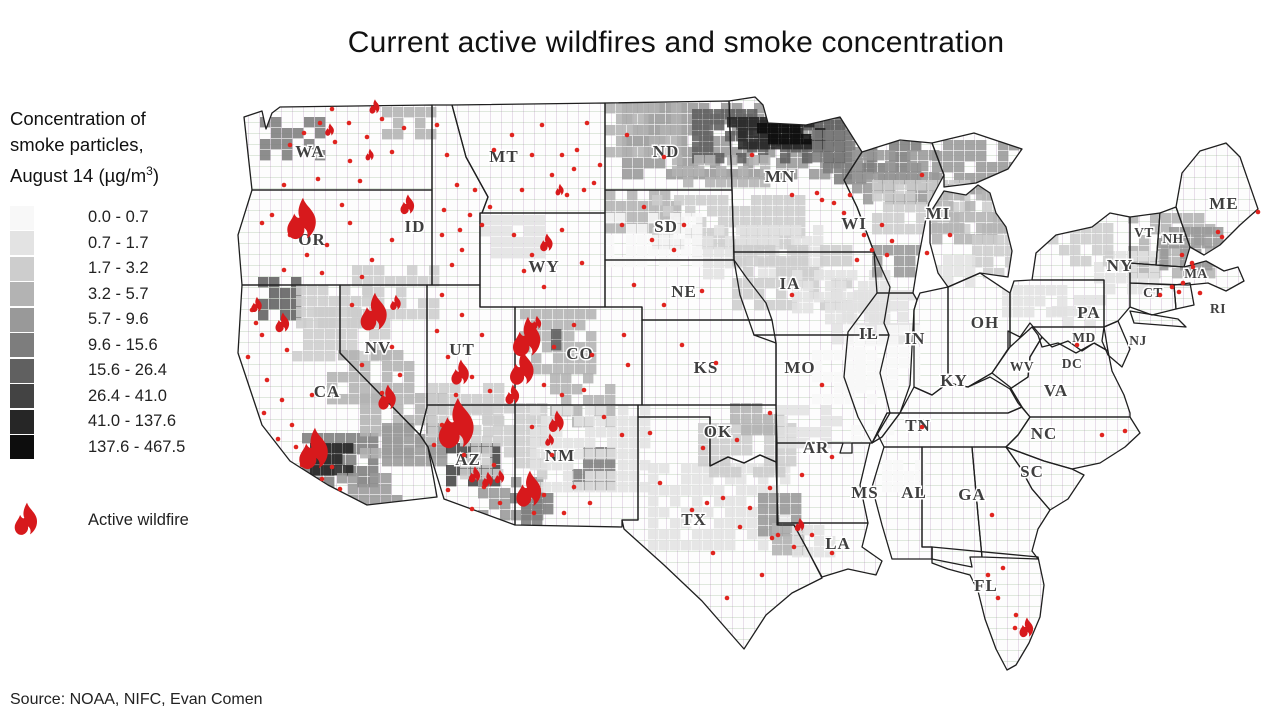 Image resolution: width=1280 pixels, height=720 pixels. I want to click on state-ne, so click(688, 290).